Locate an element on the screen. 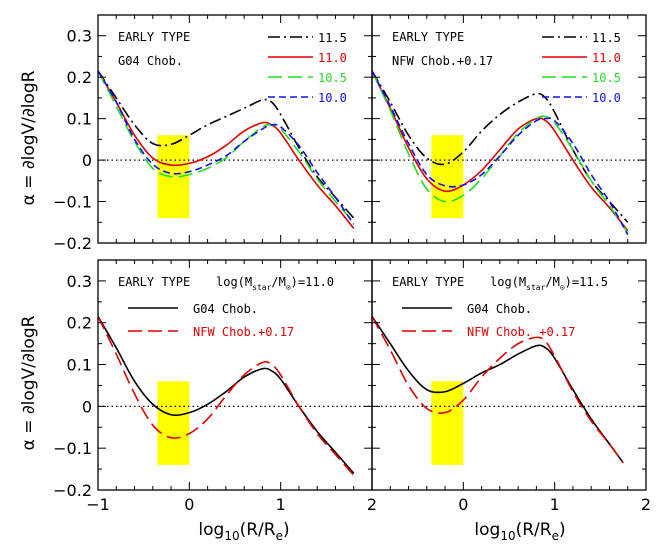 Image resolution: width=664 pixels, height=556 pixels. x-axis-label-left: log10(R/Re) is located at coordinates (243, 531).